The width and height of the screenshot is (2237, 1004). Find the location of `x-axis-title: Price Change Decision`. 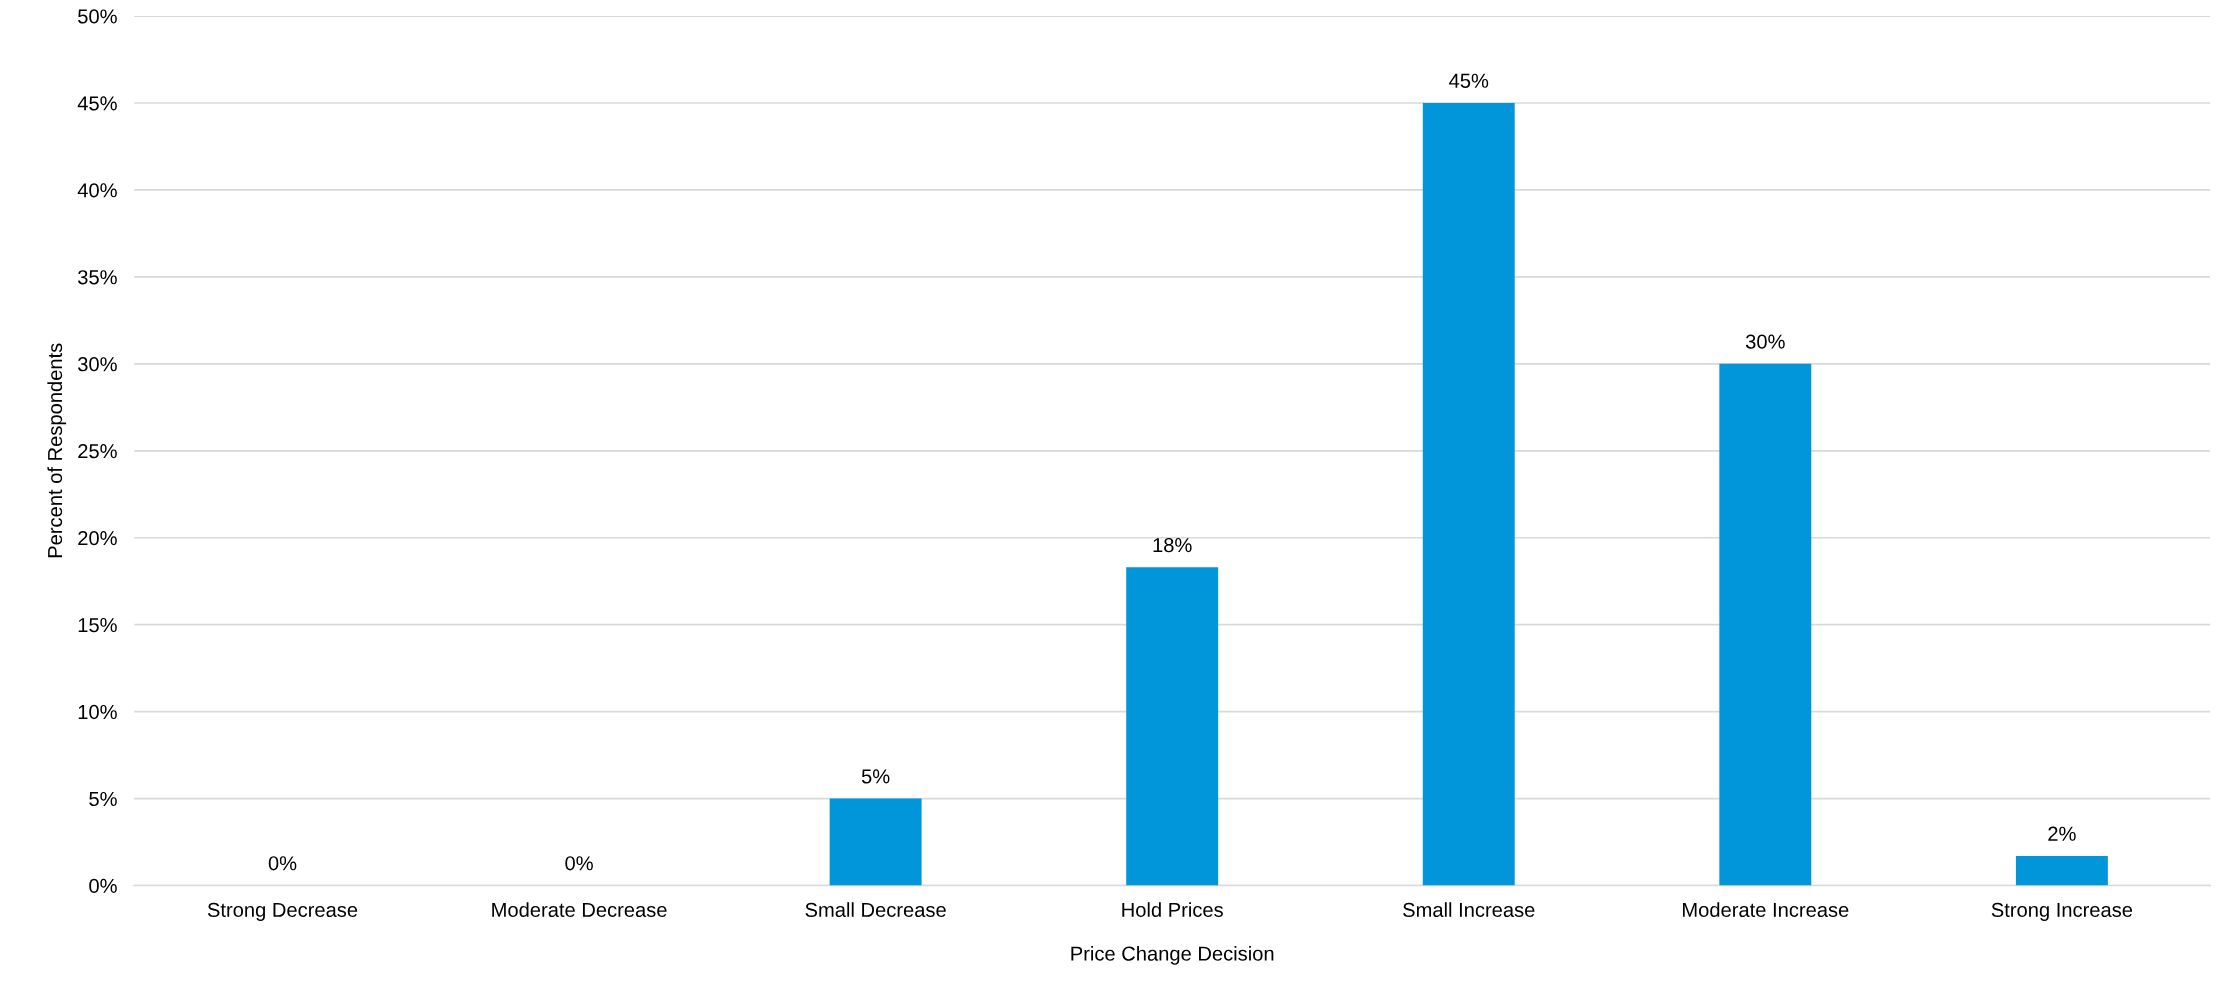

x-axis-title: Price Change Decision is located at coordinates (1172, 955).